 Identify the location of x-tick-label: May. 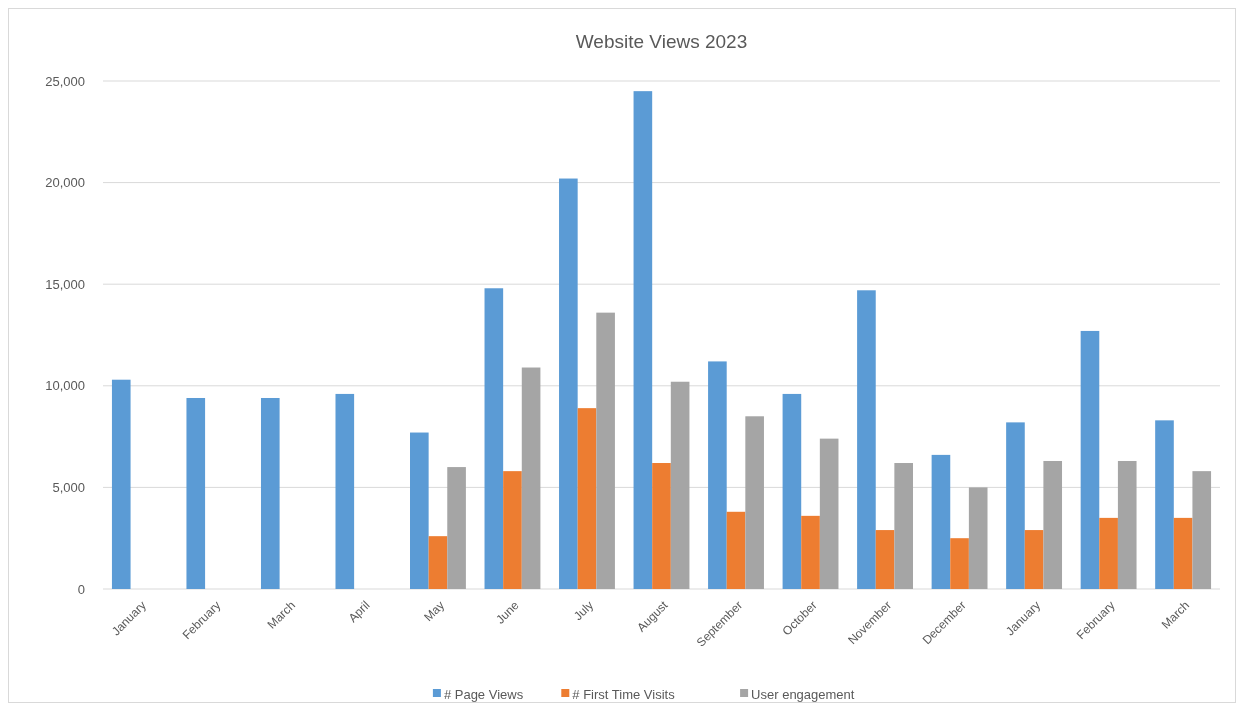
(434, 611).